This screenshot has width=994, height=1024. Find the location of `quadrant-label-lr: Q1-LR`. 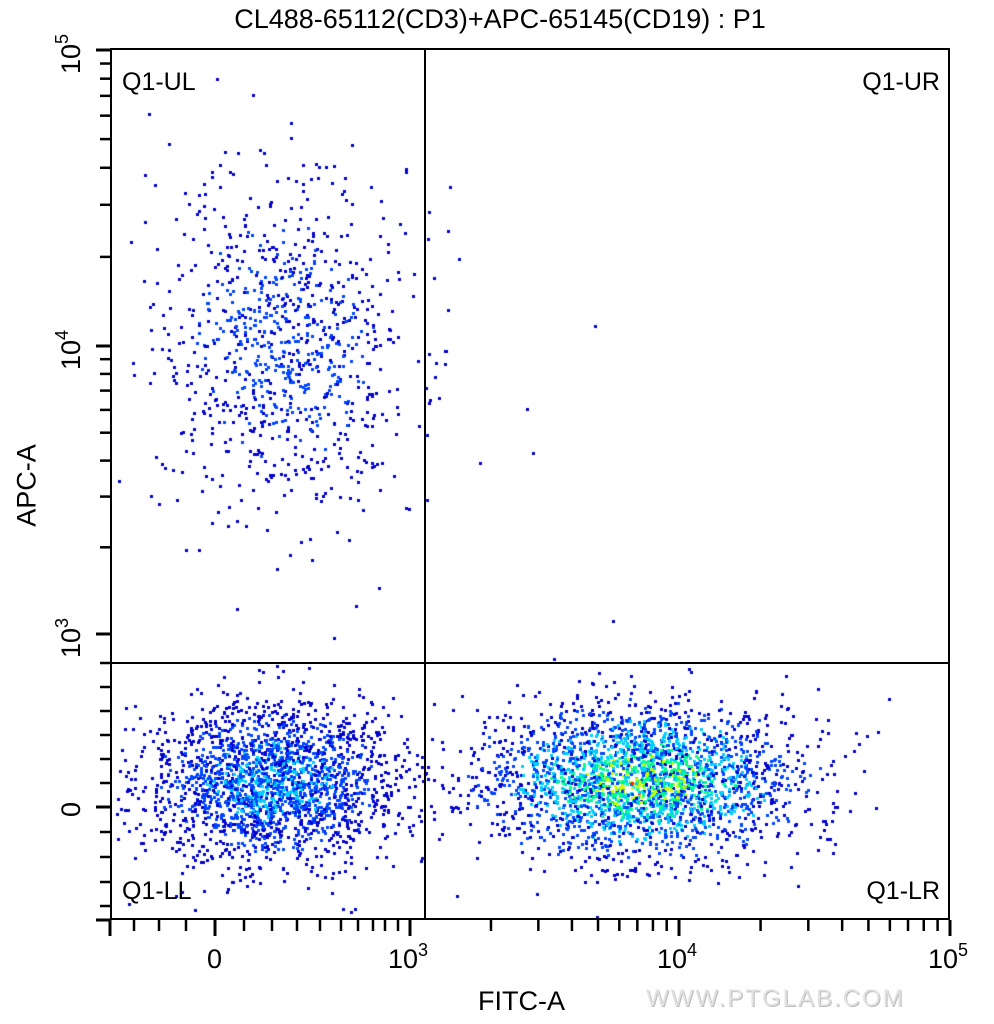

quadrant-label-lr: Q1-LR is located at coordinates (903, 891).